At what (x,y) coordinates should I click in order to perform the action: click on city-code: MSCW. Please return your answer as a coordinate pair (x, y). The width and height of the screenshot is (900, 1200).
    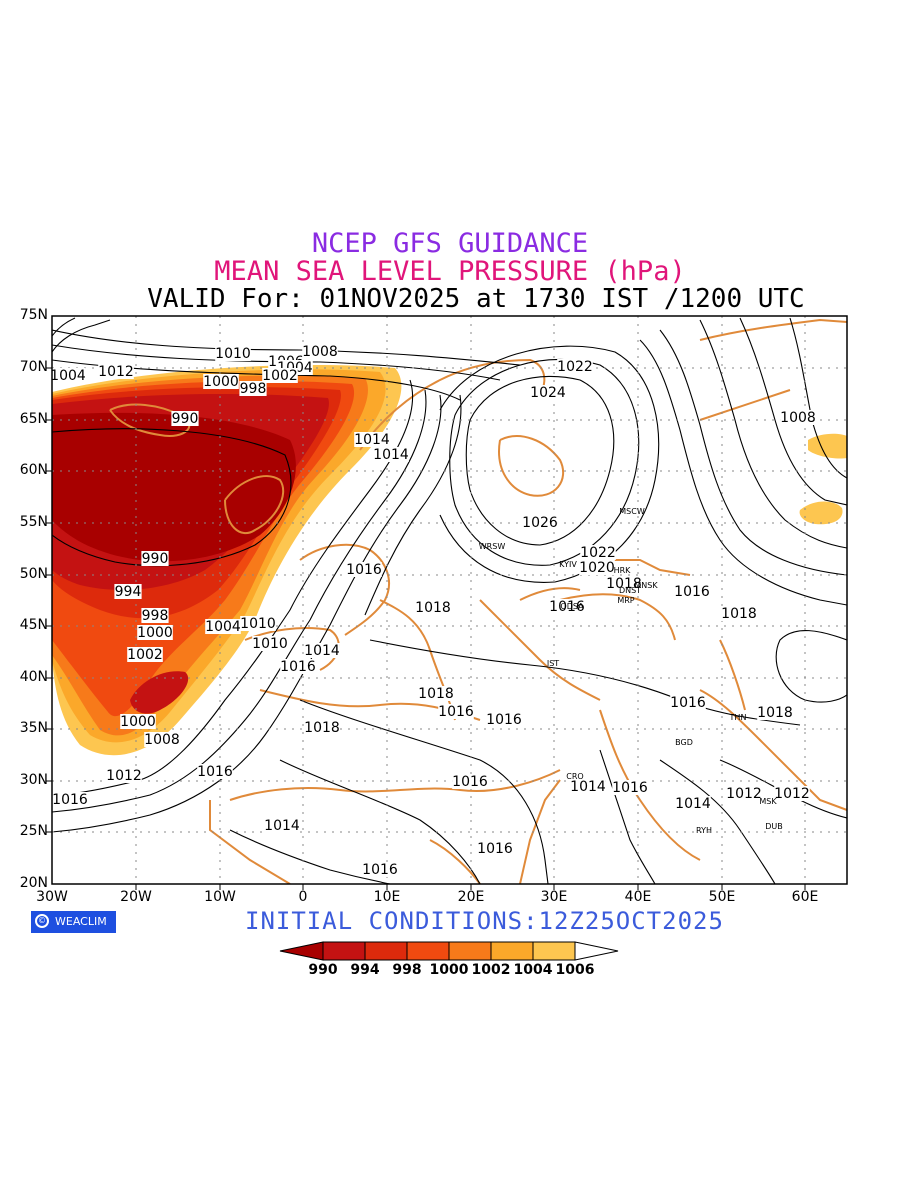
    Looking at the image, I should click on (632, 511).